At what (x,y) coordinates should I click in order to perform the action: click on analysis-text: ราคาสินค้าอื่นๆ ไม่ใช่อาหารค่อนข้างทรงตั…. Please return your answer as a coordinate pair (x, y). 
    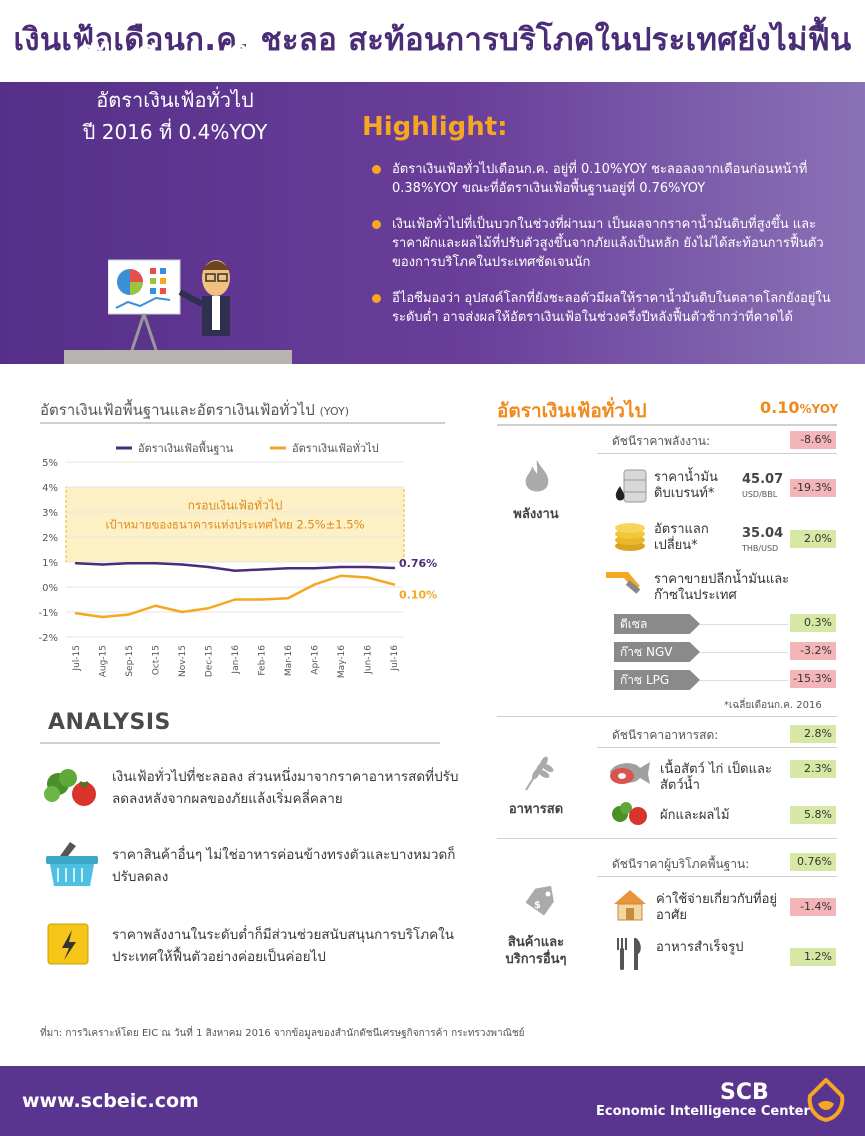
    Looking at the image, I should click on (284, 866).